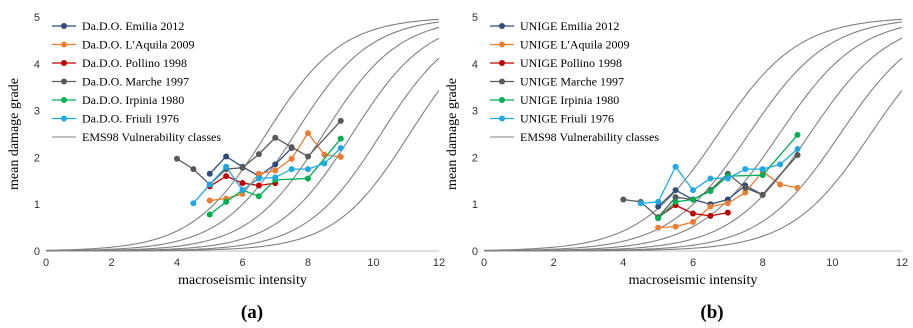 This screenshot has width=913, height=328. What do you see at coordinates (569, 26) in the screenshot?
I see `legend-entry: UNIGE Emilia 2012` at bounding box center [569, 26].